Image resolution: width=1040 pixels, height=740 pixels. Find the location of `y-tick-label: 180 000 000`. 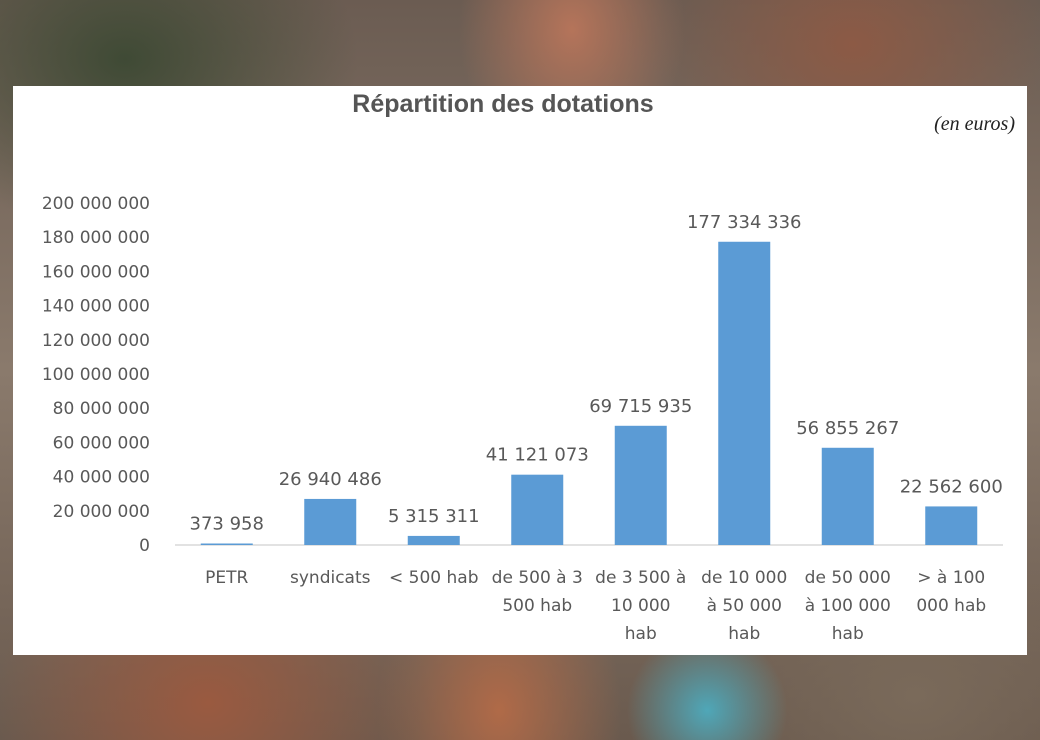

y-tick-label: 180 000 000 is located at coordinates (96, 238).